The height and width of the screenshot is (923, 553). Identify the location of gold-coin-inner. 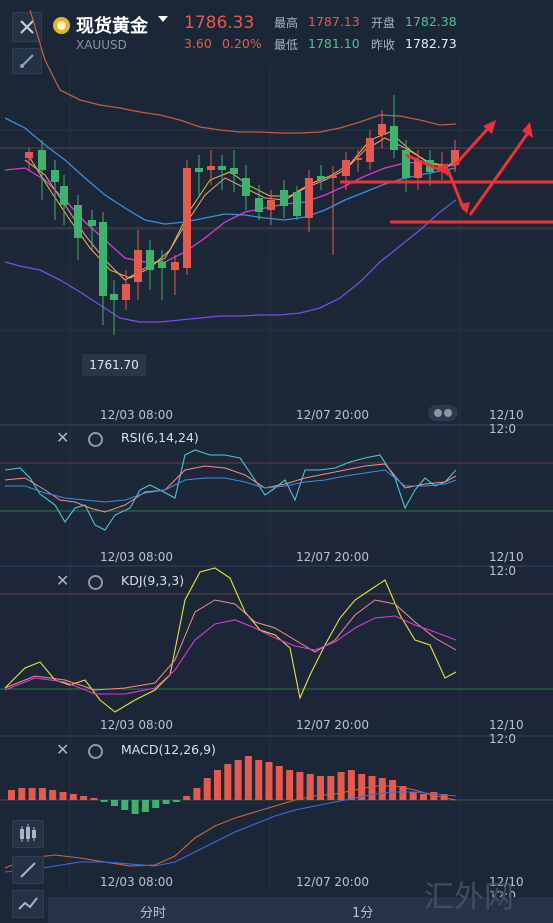
(61, 25).